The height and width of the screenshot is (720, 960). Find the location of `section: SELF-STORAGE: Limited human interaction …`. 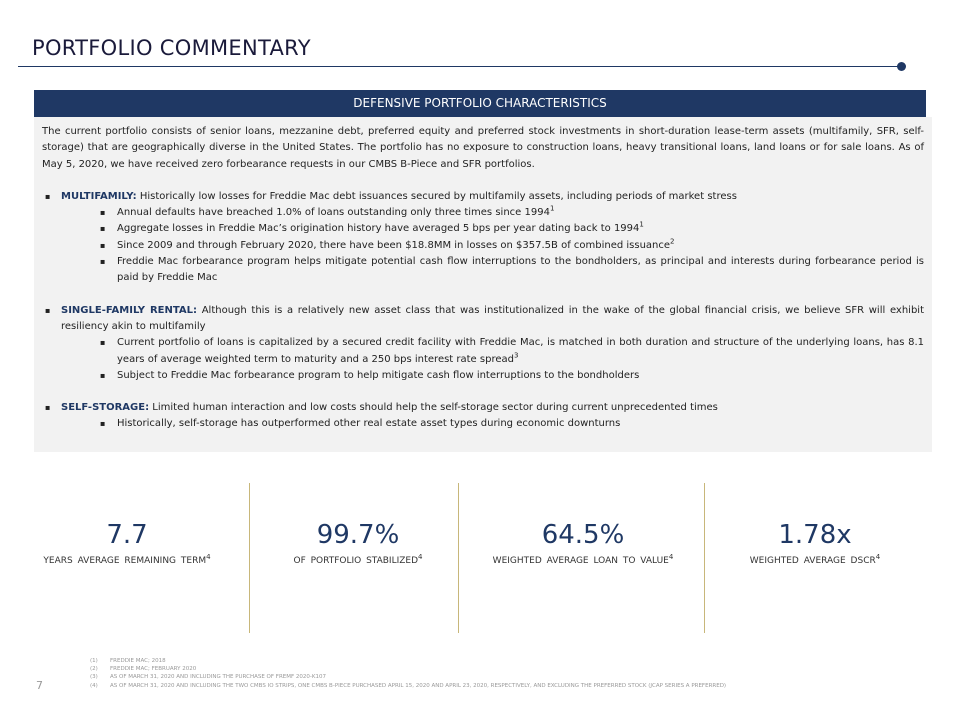

section: SELF-STORAGE: Limited human interaction … is located at coordinates (483, 416).